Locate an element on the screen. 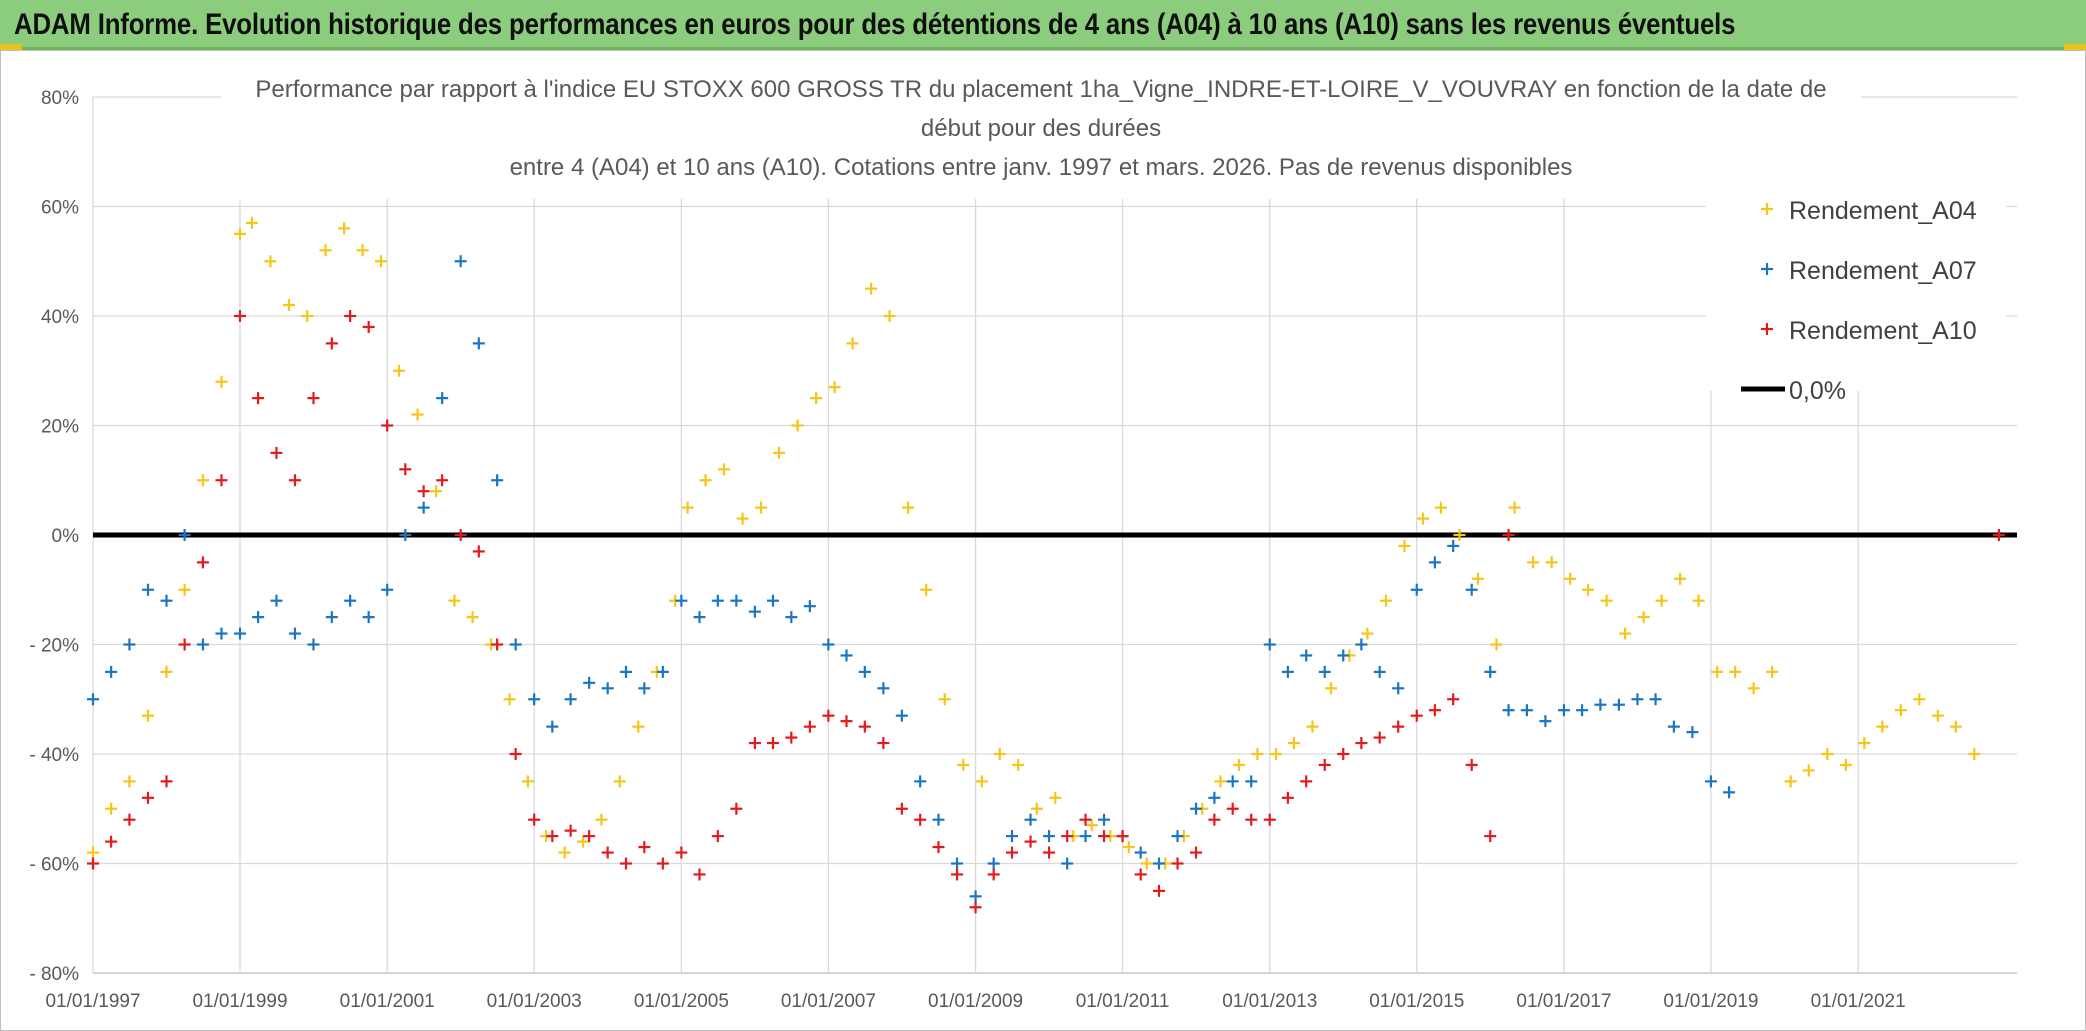  y-tick-label: - 40% is located at coordinates (54, 755).